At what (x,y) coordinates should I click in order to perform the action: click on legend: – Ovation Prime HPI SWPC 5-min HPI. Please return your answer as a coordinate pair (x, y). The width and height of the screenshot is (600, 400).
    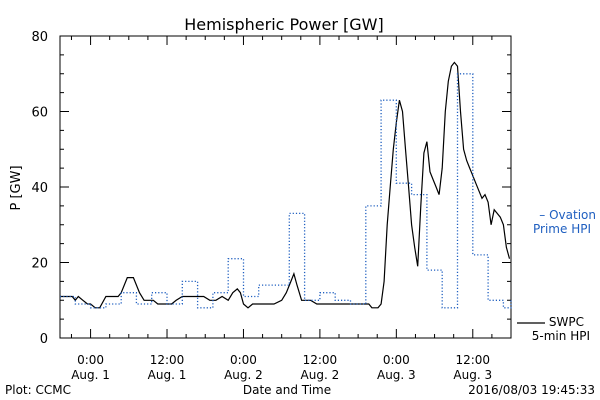
    Looking at the image, I should click on (556, 275).